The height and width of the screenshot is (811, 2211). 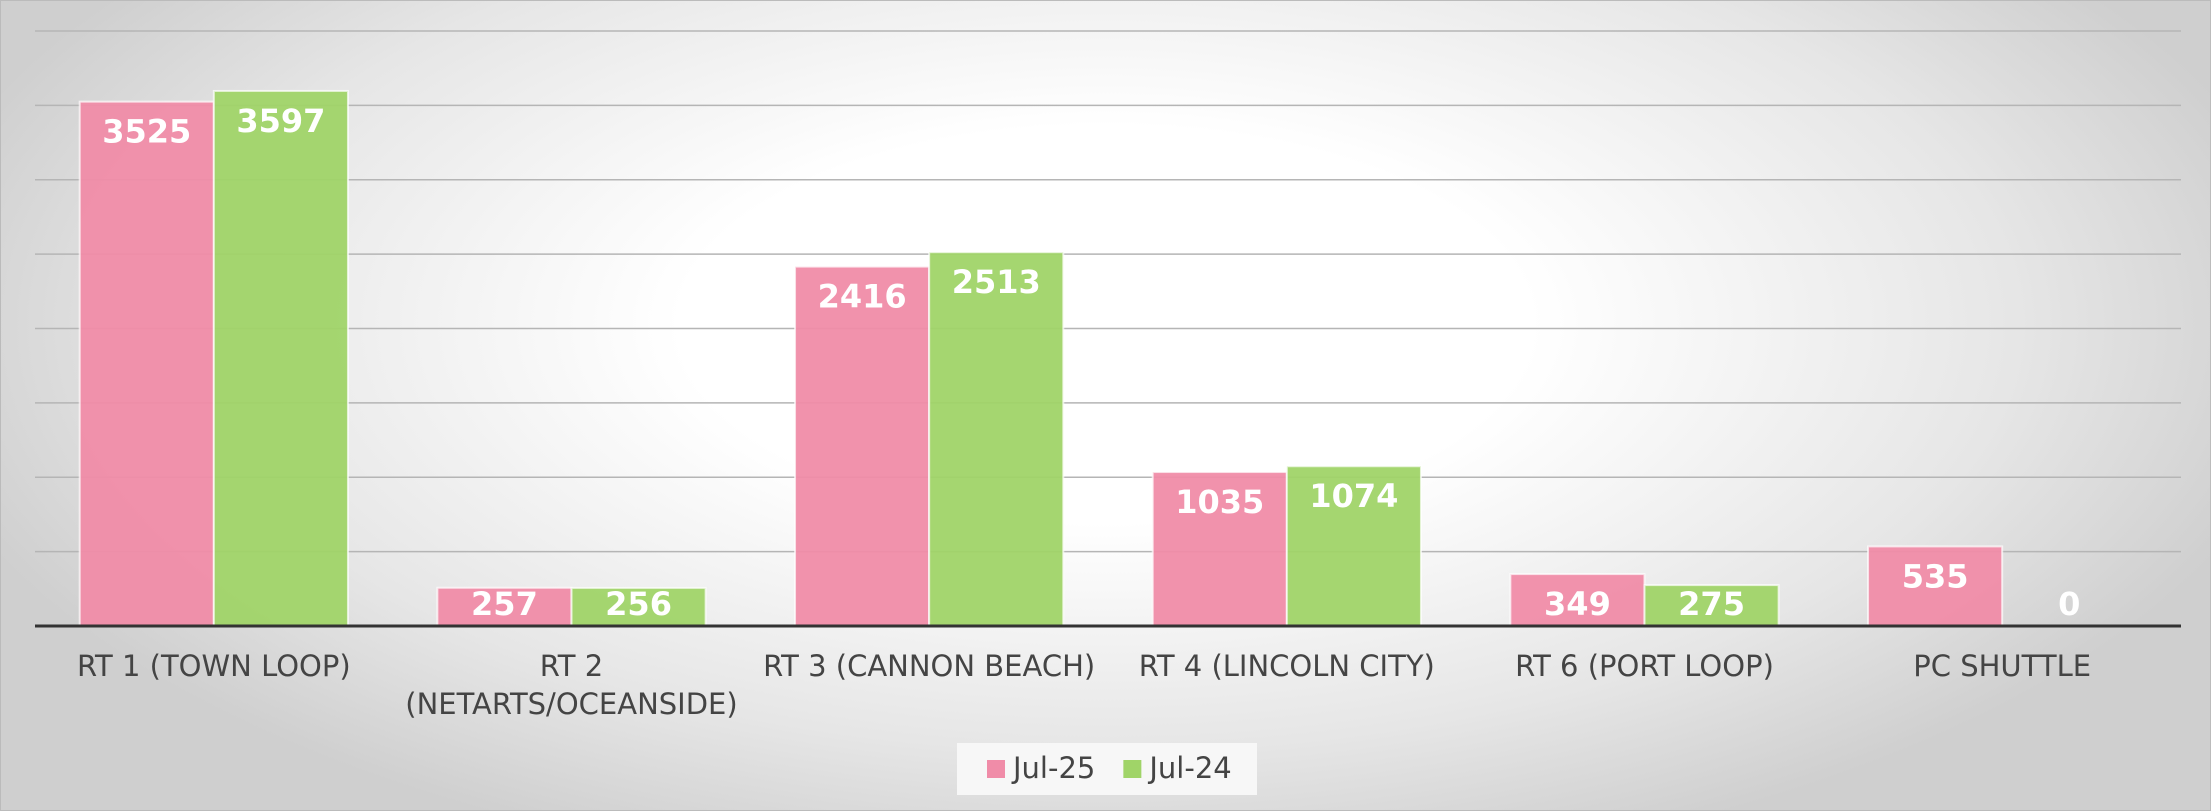 What do you see at coordinates (638, 604) in the screenshot?
I see `data-label: 256` at bounding box center [638, 604].